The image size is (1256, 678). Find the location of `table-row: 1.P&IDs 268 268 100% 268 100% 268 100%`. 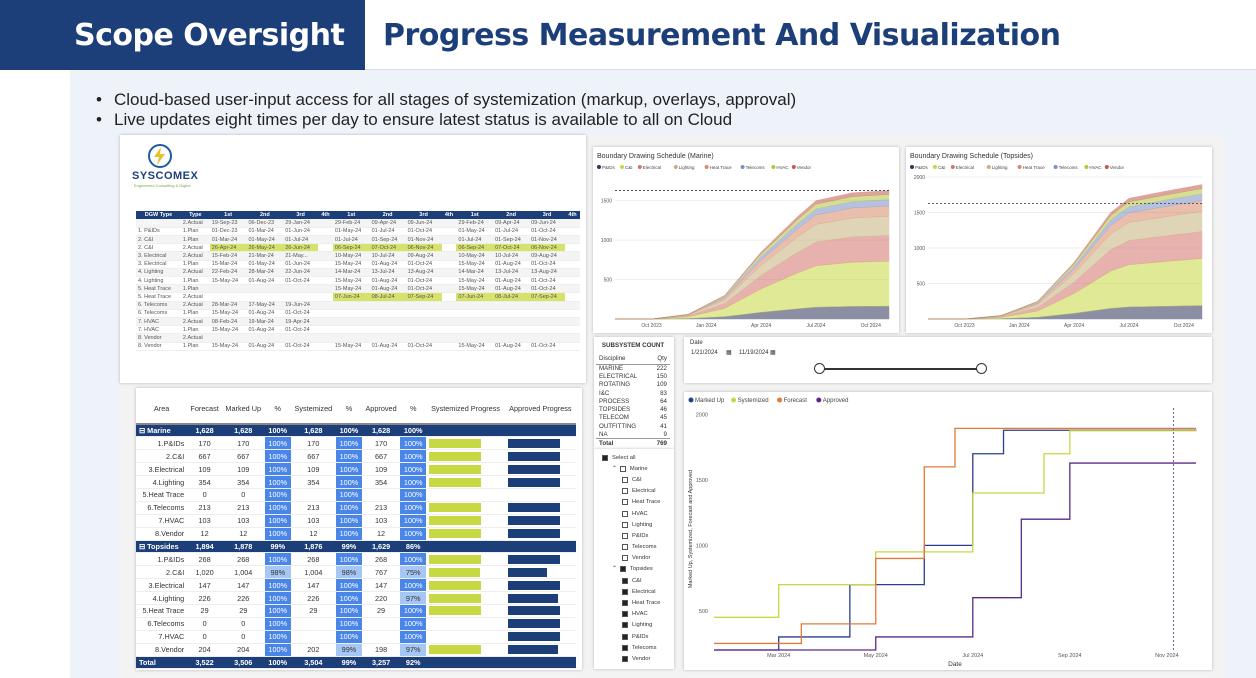

table-row: 1.P&IDs 268 268 100% 268 100% 268 100% is located at coordinates (356, 559).